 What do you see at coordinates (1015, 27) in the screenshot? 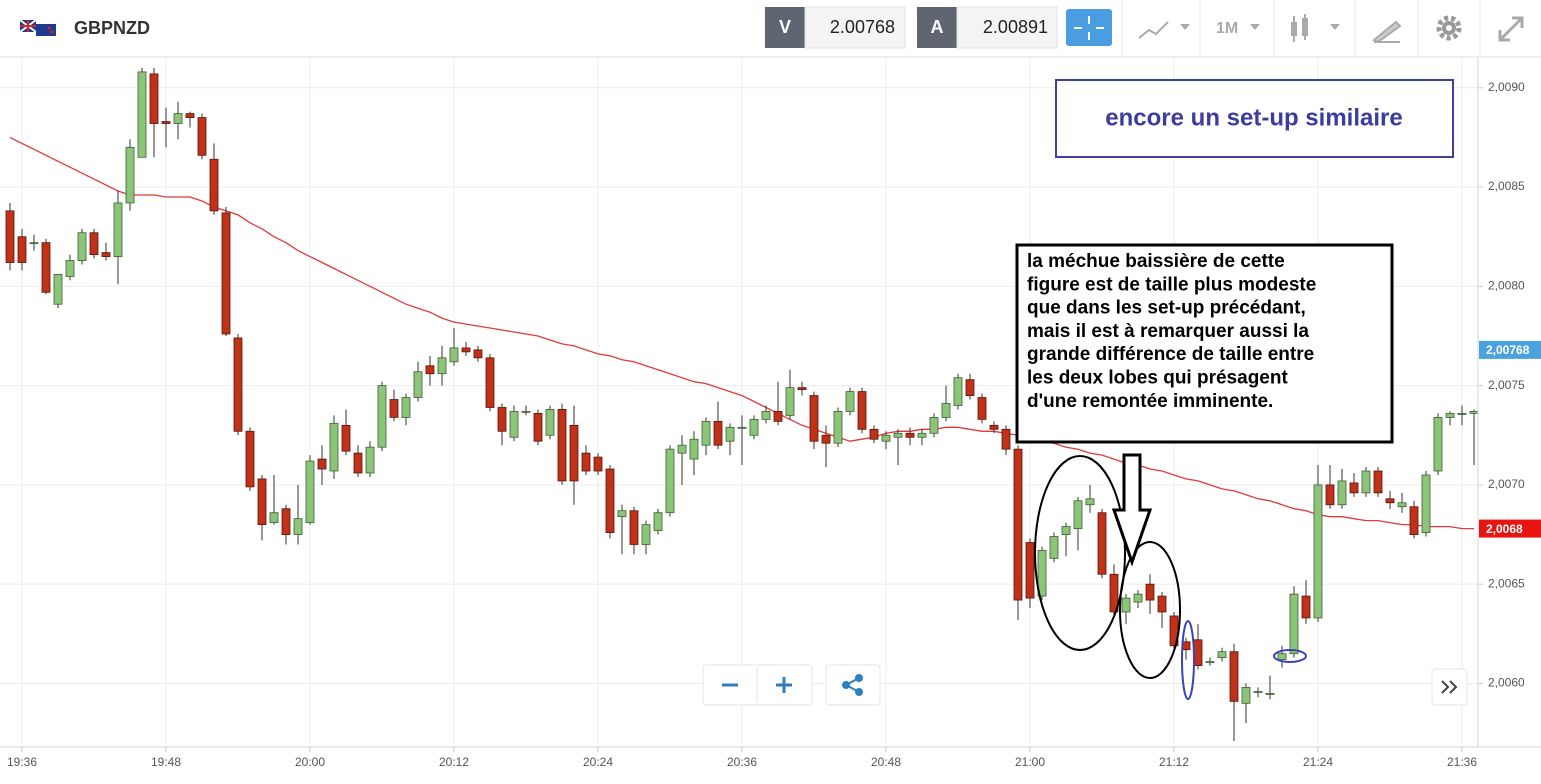
I see `ask-price: 2.00891` at bounding box center [1015, 27].